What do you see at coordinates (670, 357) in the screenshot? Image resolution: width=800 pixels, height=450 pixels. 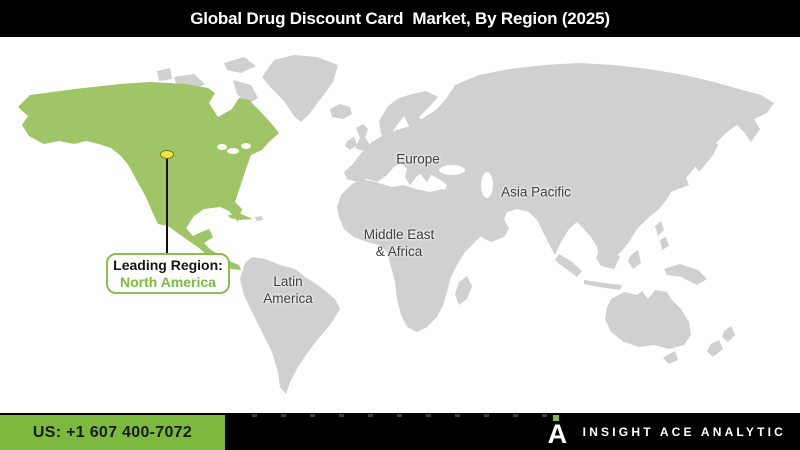 I see `map-shape-tasmania` at bounding box center [670, 357].